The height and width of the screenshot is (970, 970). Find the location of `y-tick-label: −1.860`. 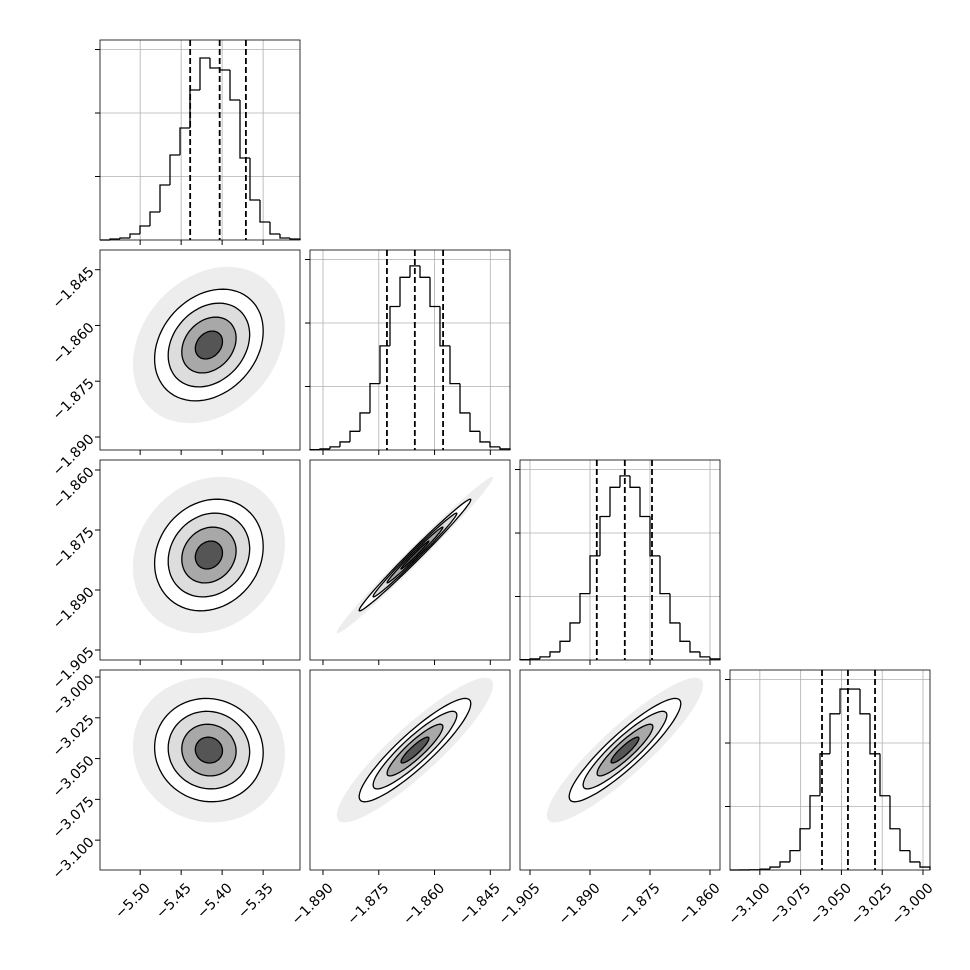

y-tick-label: −1.860 is located at coordinates (74, 344).